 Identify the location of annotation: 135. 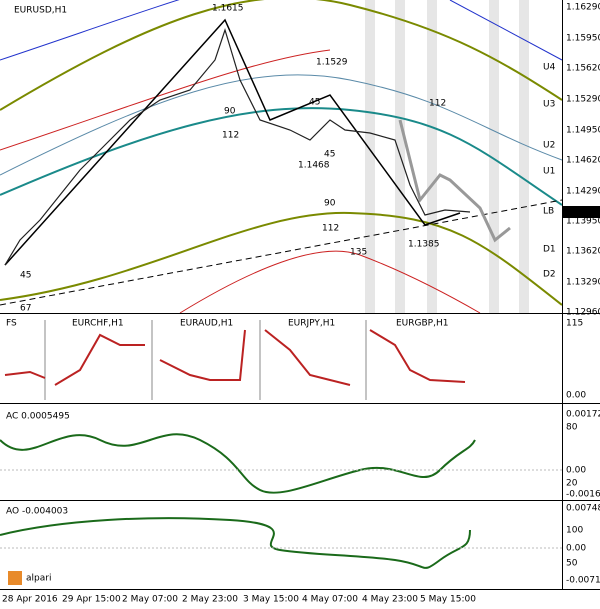
(358, 253).